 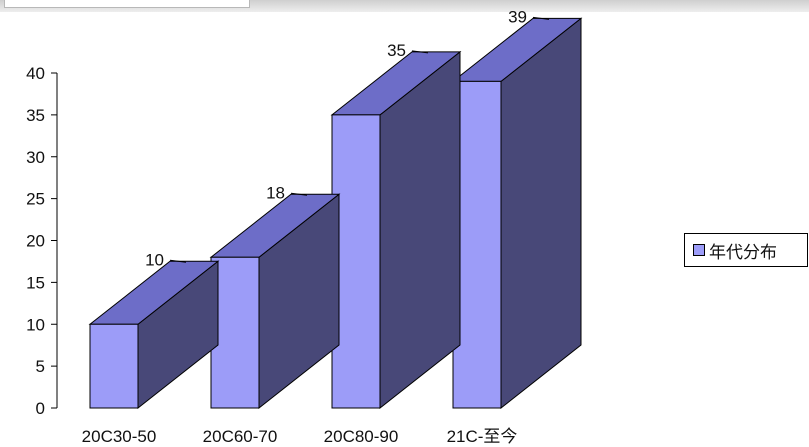 I want to click on category-label: 20C30-50, so click(x=119, y=436).